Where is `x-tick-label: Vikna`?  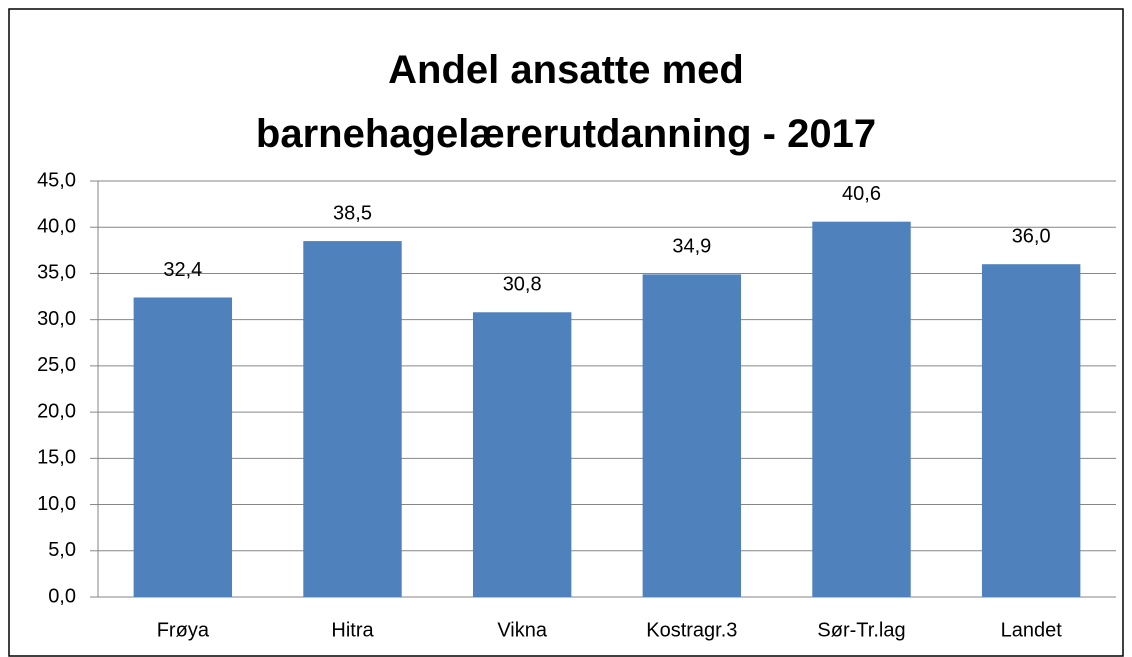 x-tick-label: Vikna is located at coordinates (522, 630).